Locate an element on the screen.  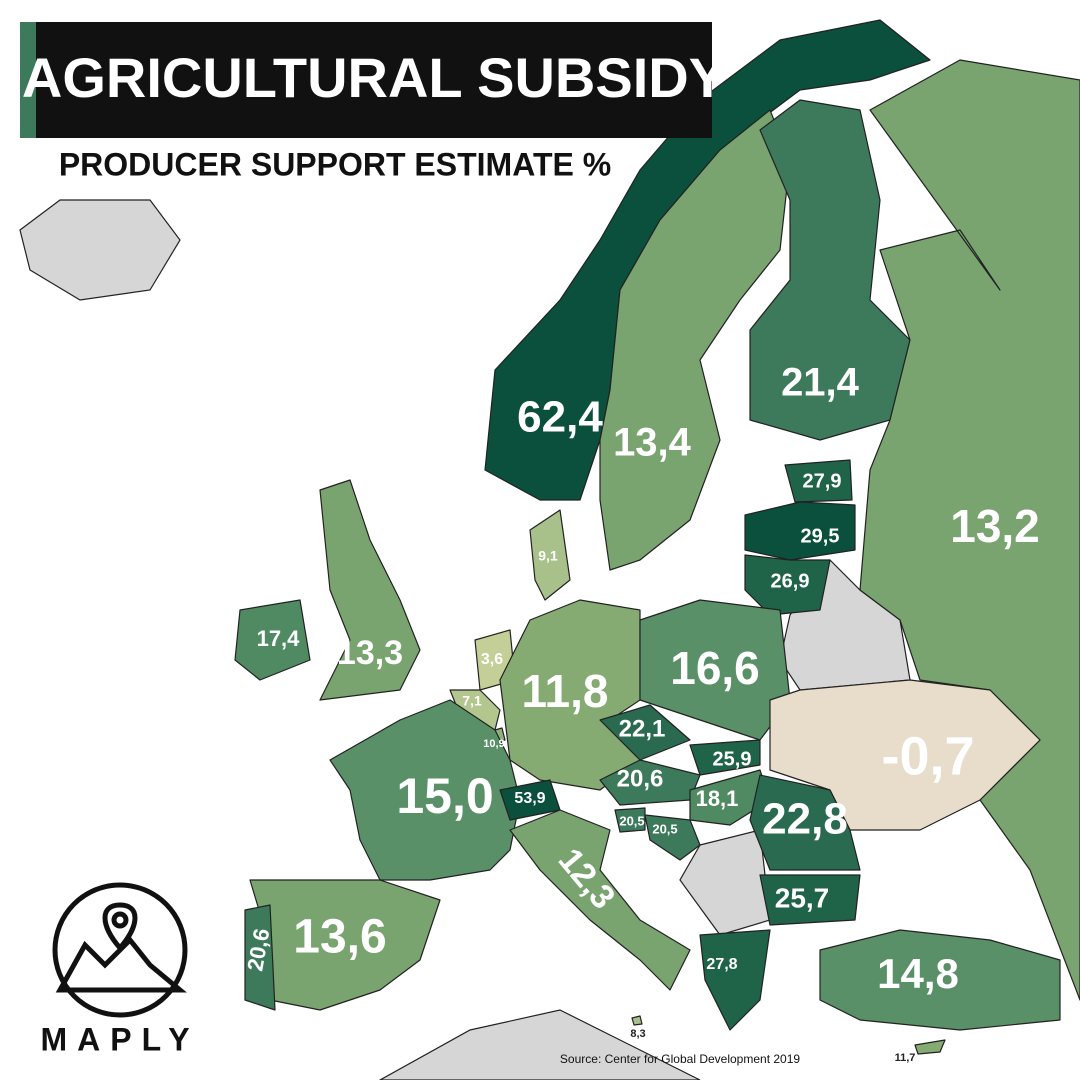
region-label: 11,8 is located at coordinates (565, 691).